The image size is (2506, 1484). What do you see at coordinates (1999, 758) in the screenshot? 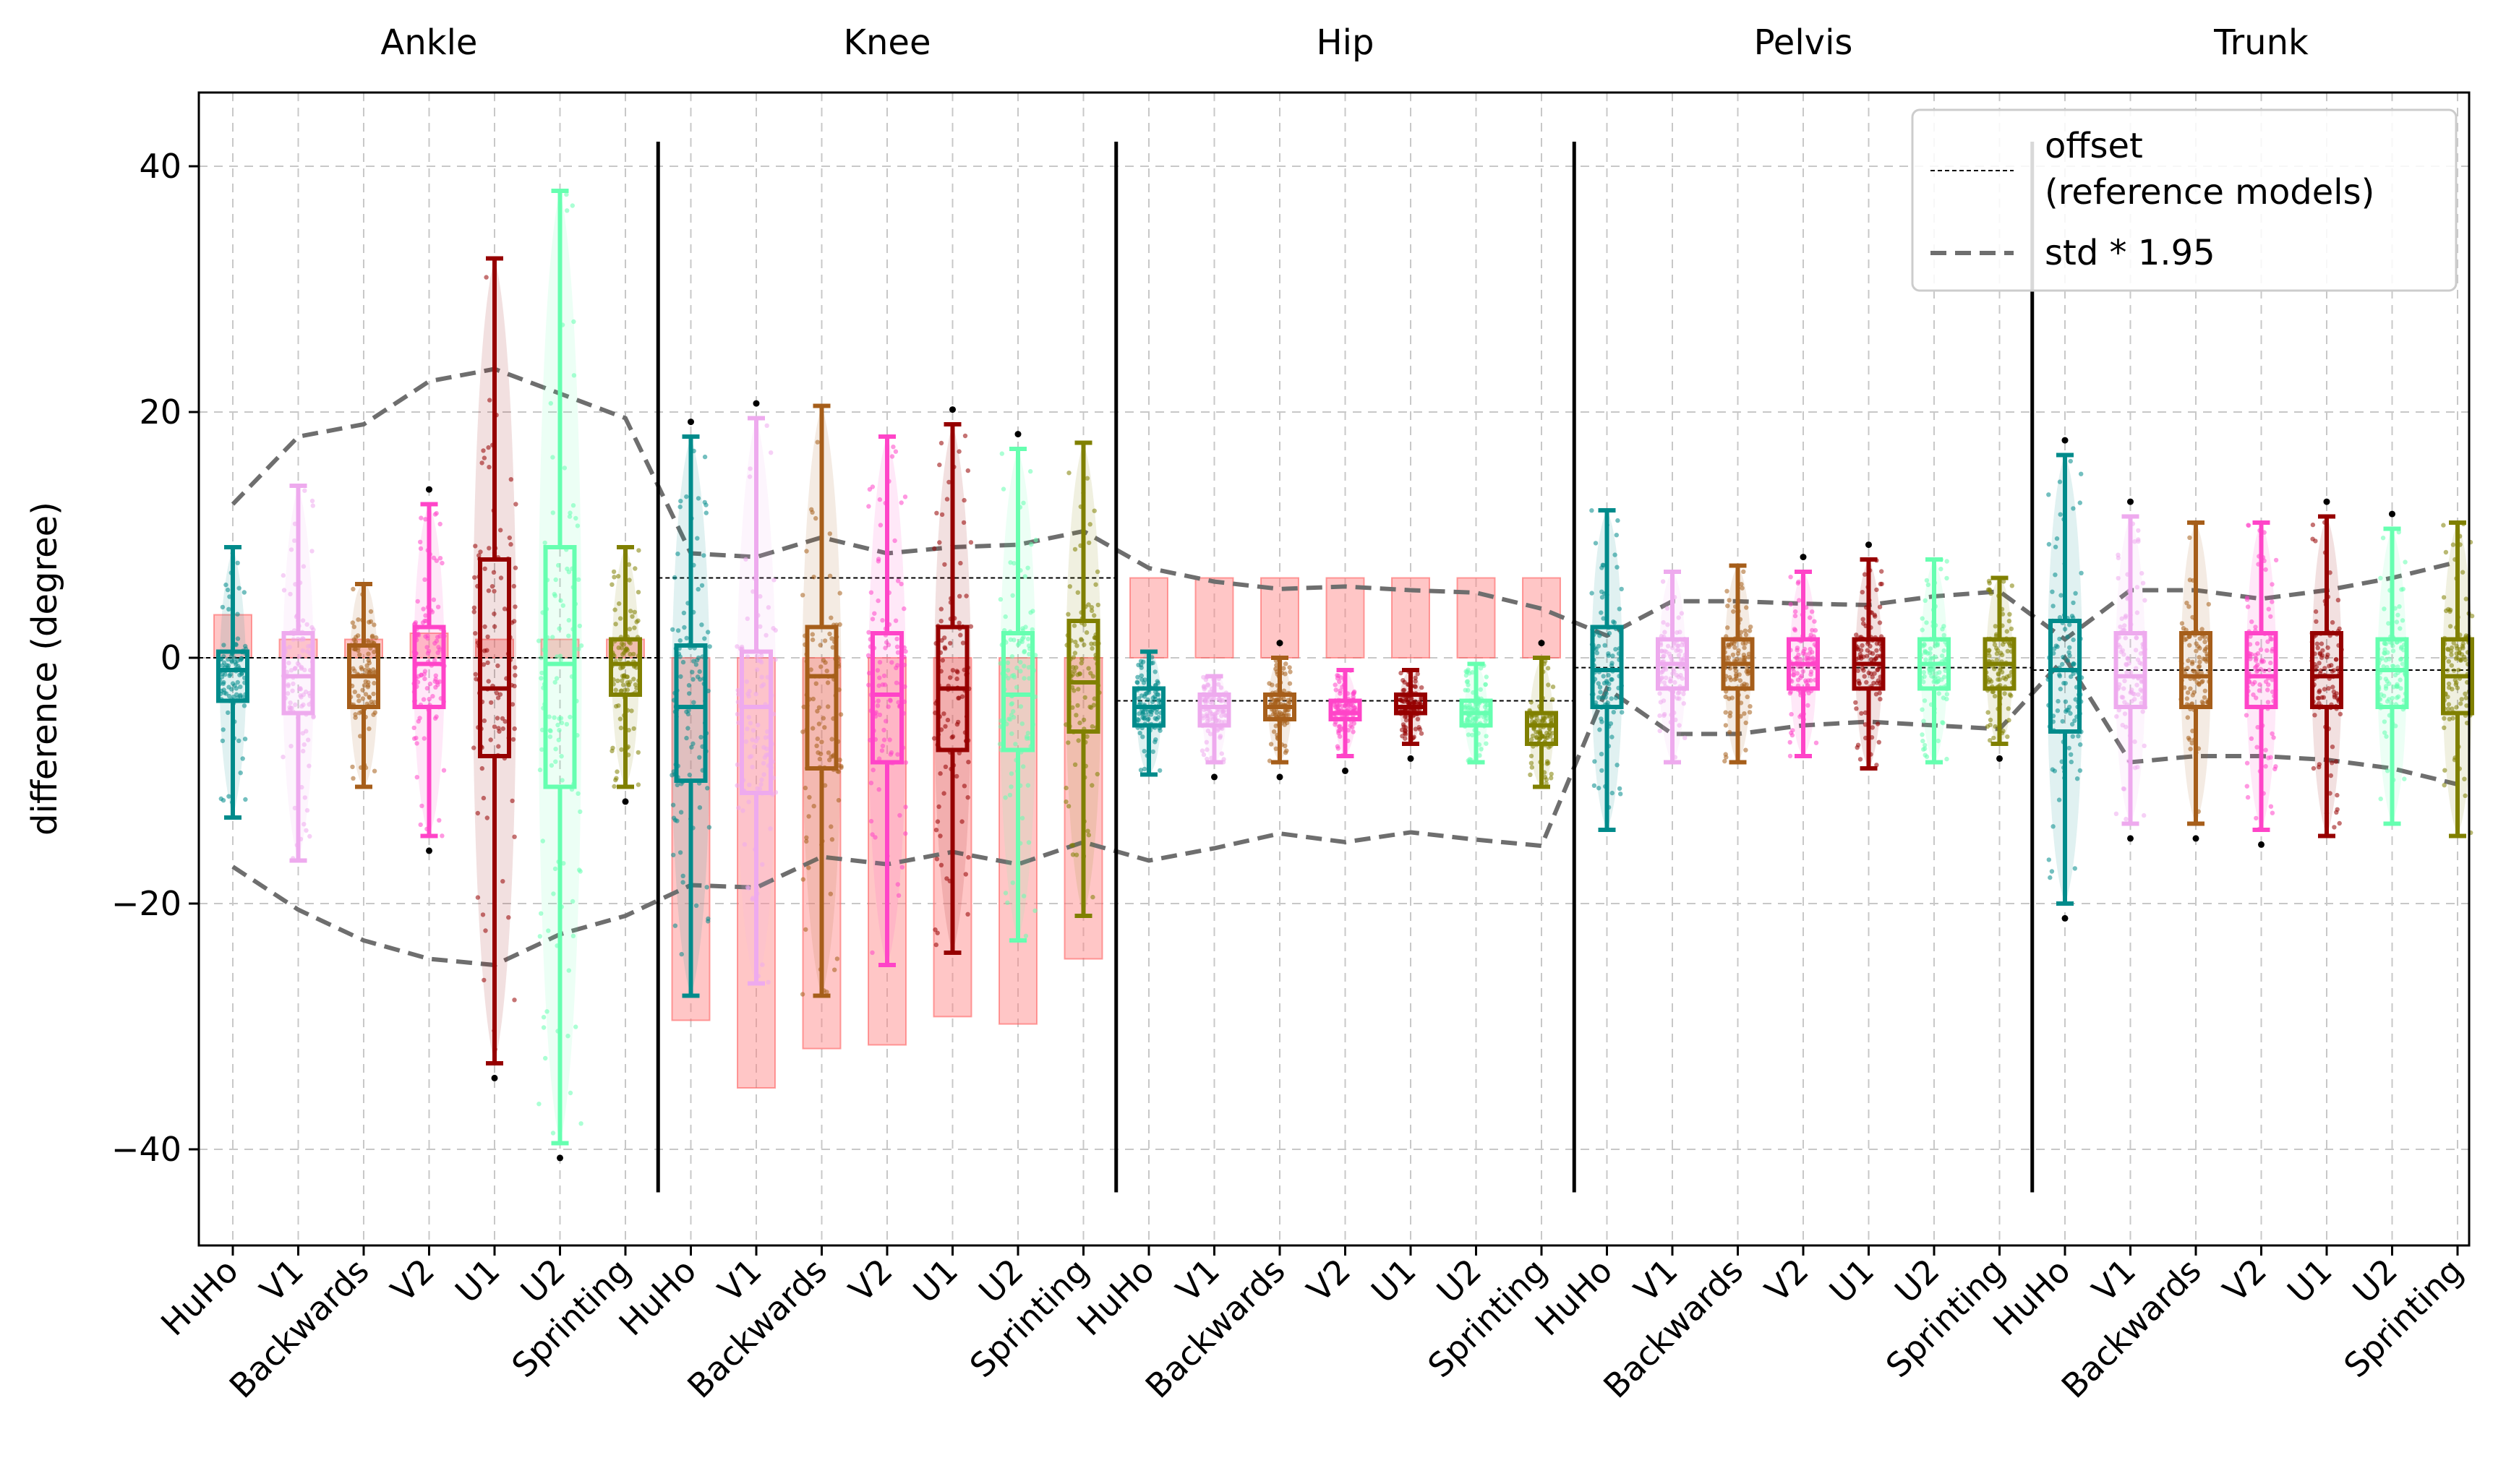
I see `outlier-point` at bounding box center [1999, 758].